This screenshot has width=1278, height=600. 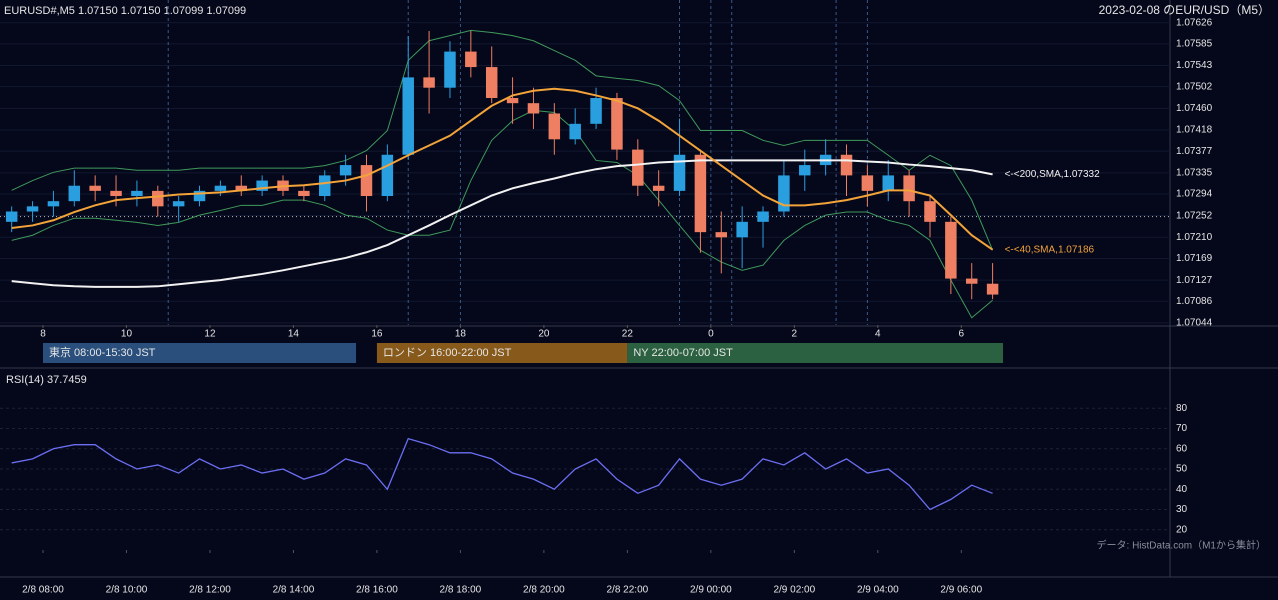 What do you see at coordinates (127, 590) in the screenshot?
I see `x-tick-label: 2/8 10:00` at bounding box center [127, 590].